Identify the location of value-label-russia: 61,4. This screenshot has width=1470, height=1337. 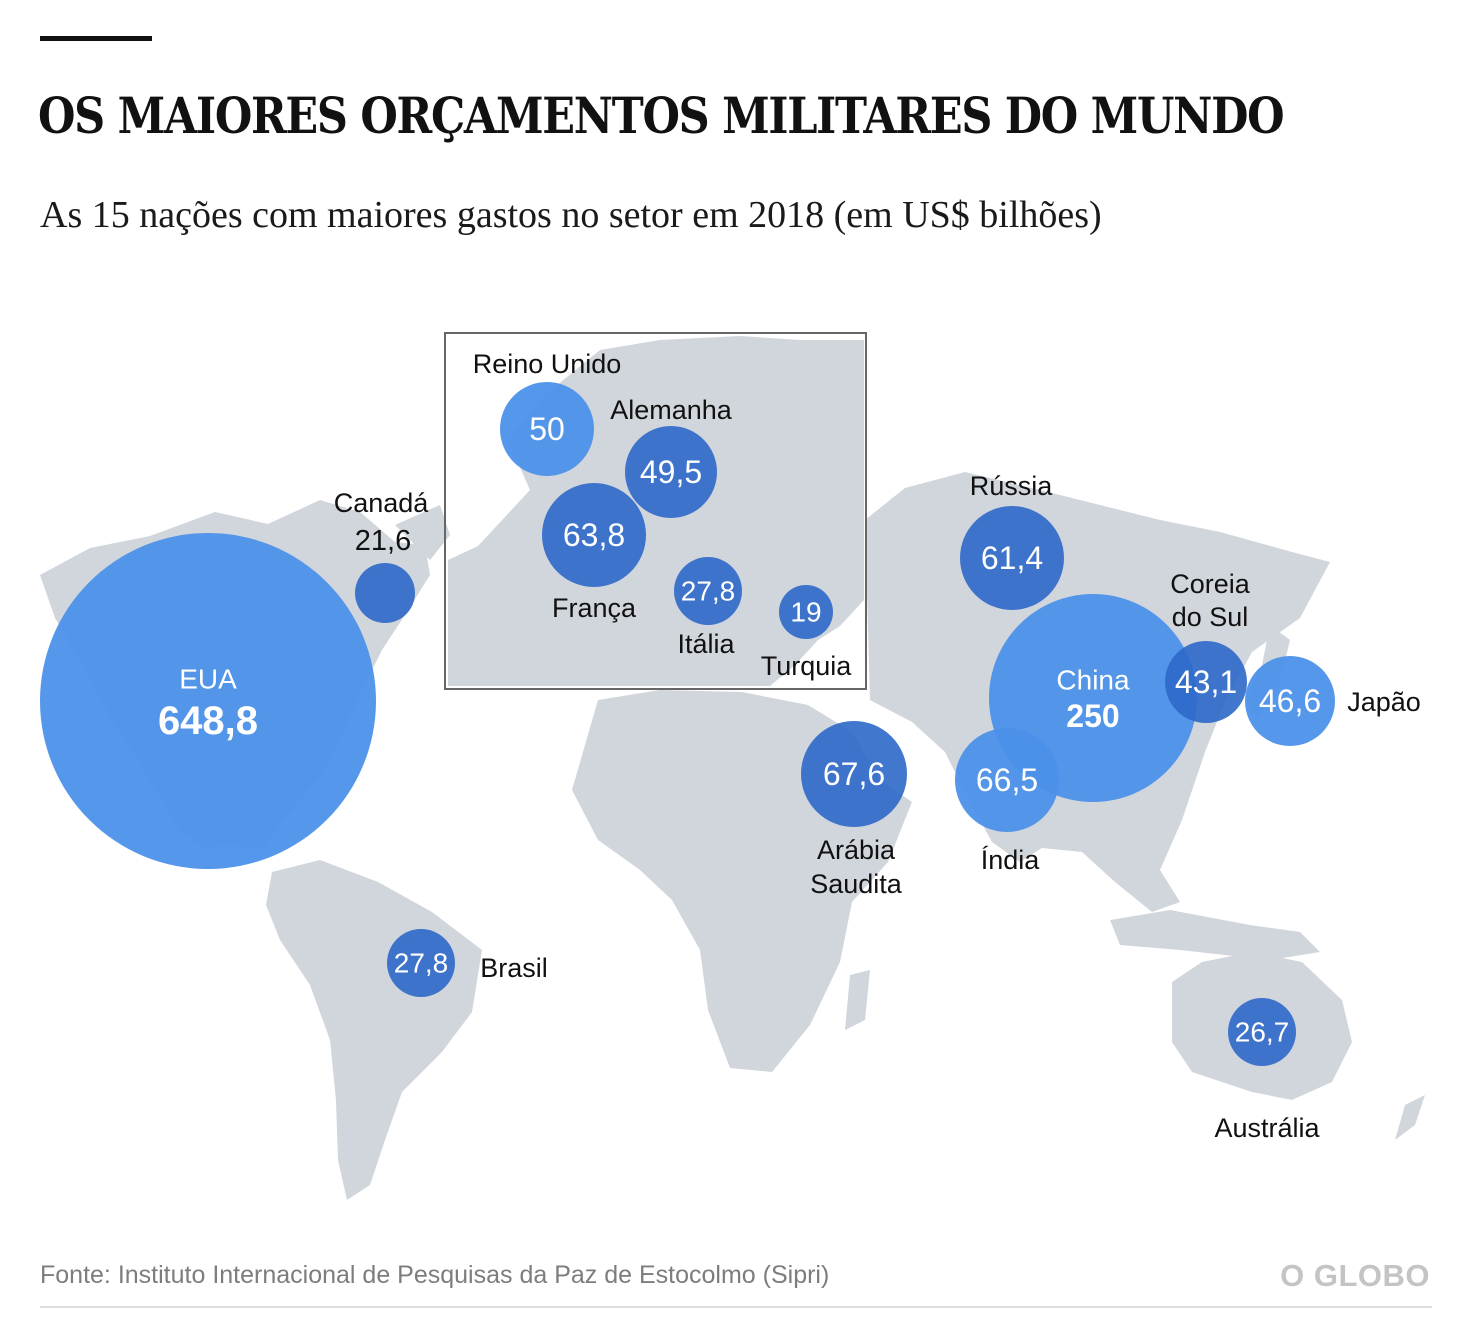
(1012, 558).